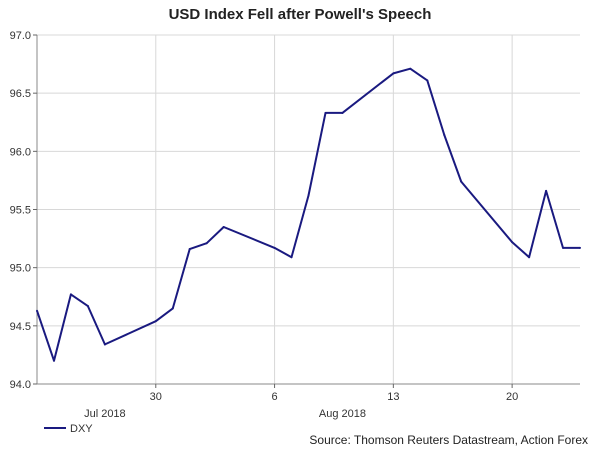  I want to click on chart-title: USD Index Fell after Powell's Speech, so click(300, 14).